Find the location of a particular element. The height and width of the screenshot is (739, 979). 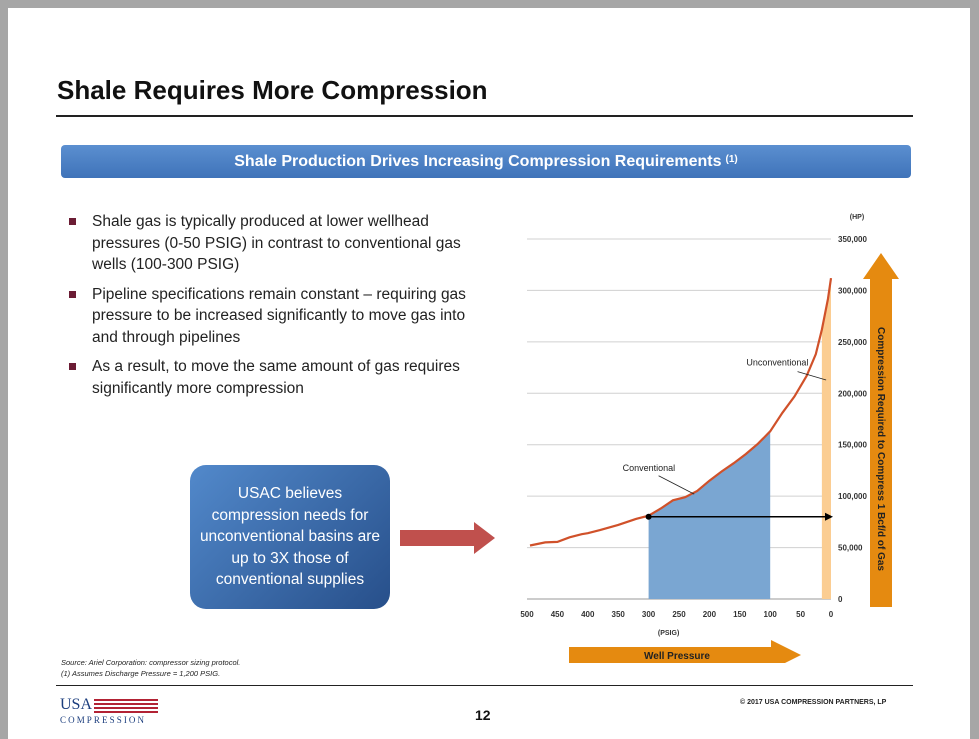

logo-usa-text: USA is located at coordinates (76, 704).